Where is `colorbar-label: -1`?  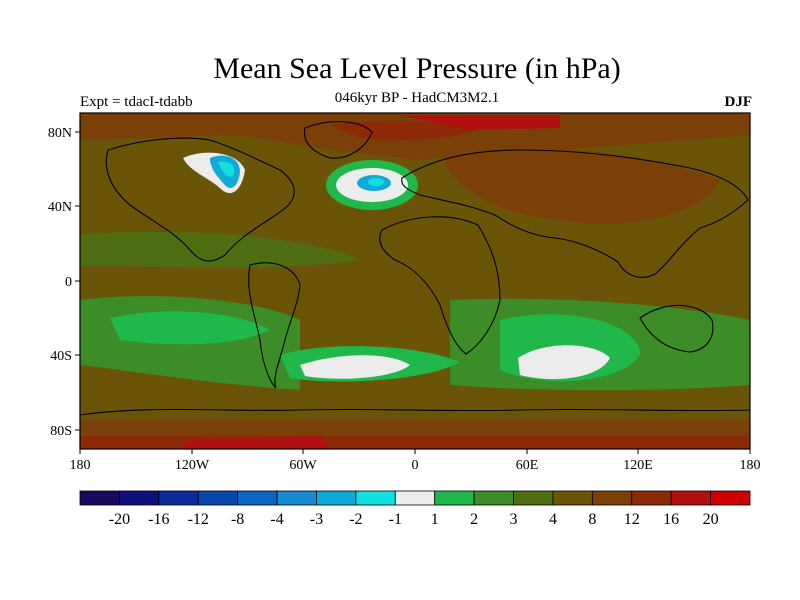
colorbar-label: -1 is located at coordinates (395, 519).